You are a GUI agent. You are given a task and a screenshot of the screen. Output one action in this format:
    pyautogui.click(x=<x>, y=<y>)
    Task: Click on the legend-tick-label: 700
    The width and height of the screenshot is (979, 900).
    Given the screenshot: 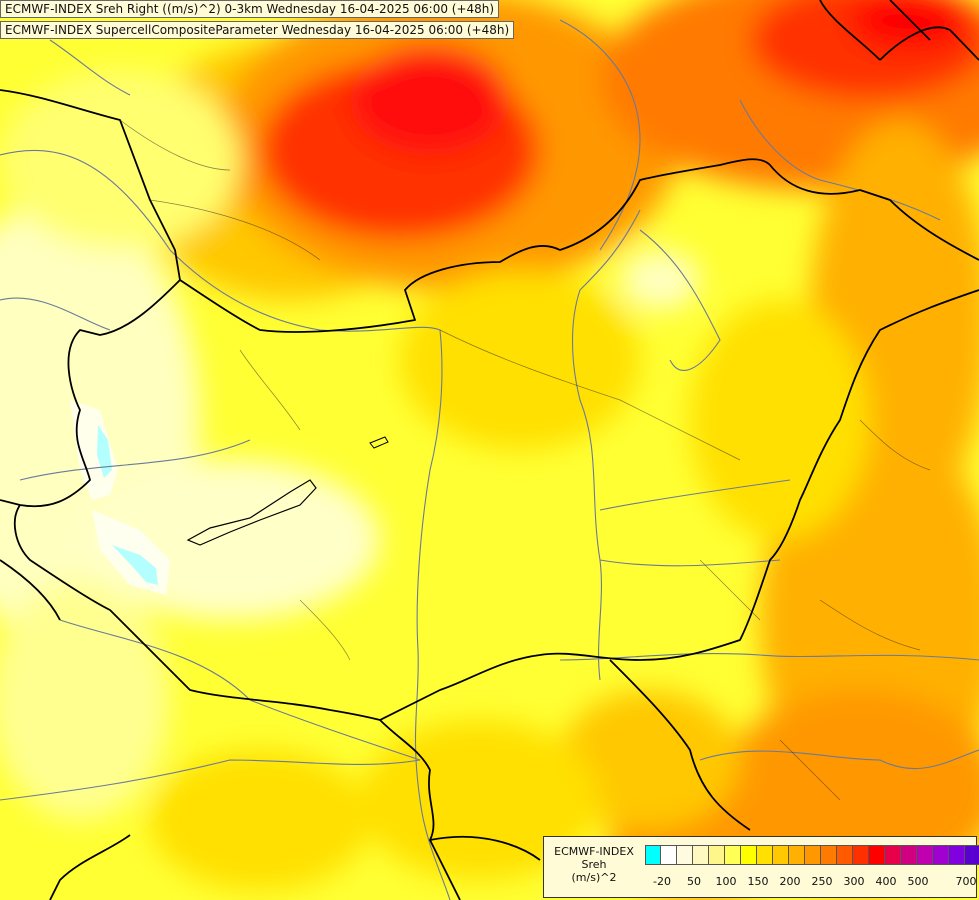 What is the action you would take?
    pyautogui.click(x=966, y=881)
    